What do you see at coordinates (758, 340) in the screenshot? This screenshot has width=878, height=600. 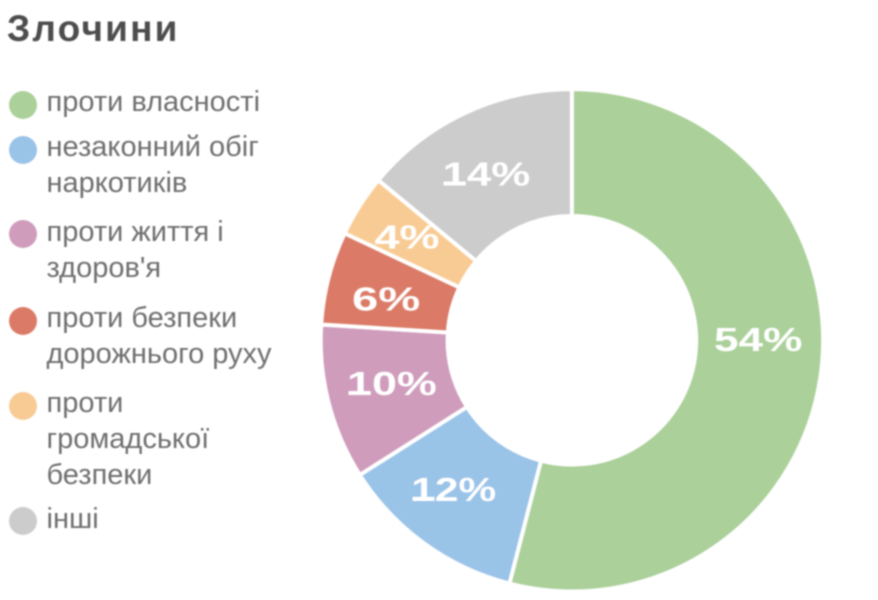 I see `svg-text: 54%` at bounding box center [758, 340].